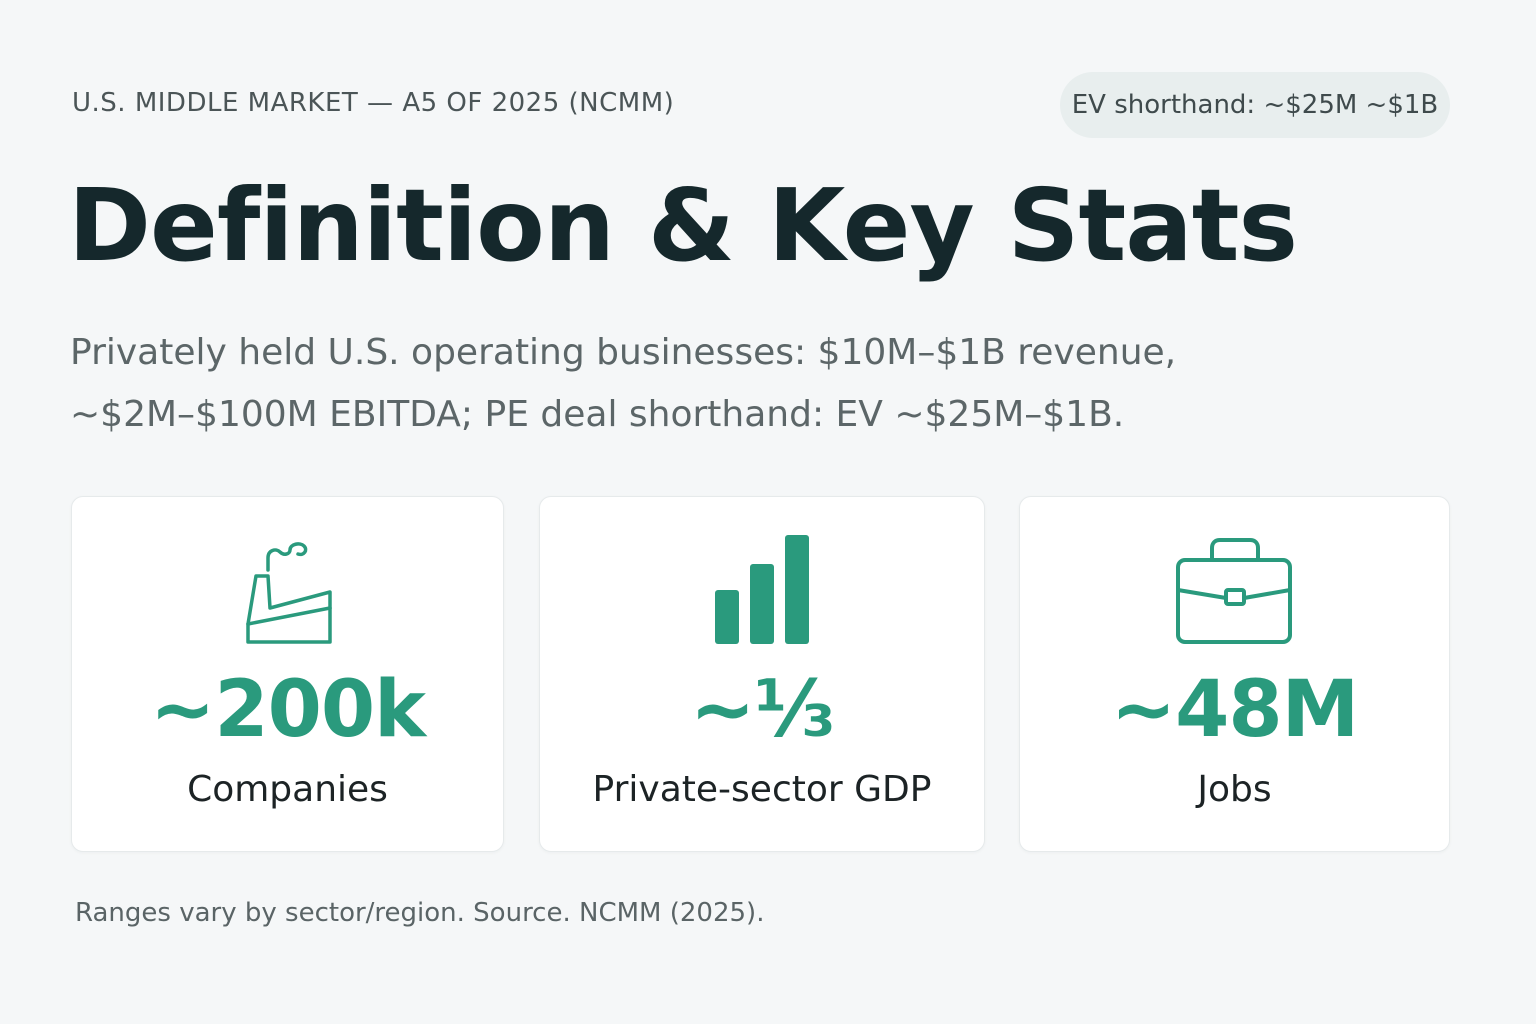  I want to click on ev-shorthand-badge: EV shorthand: ~$25M ~$1B, so click(1255, 105).